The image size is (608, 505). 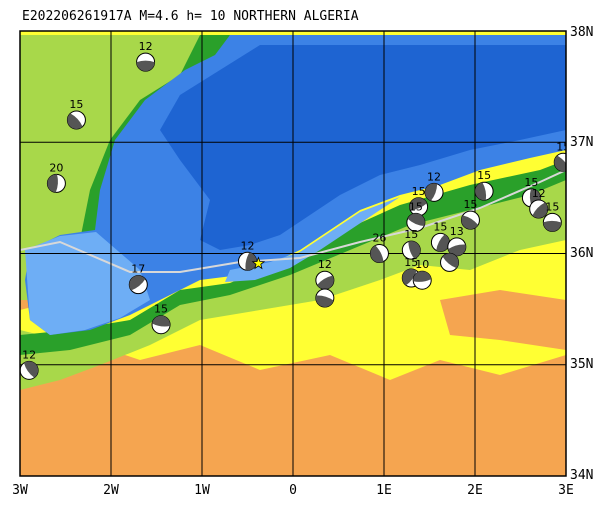 I want to click on focal-mechanism: 10, so click(x=422, y=274).